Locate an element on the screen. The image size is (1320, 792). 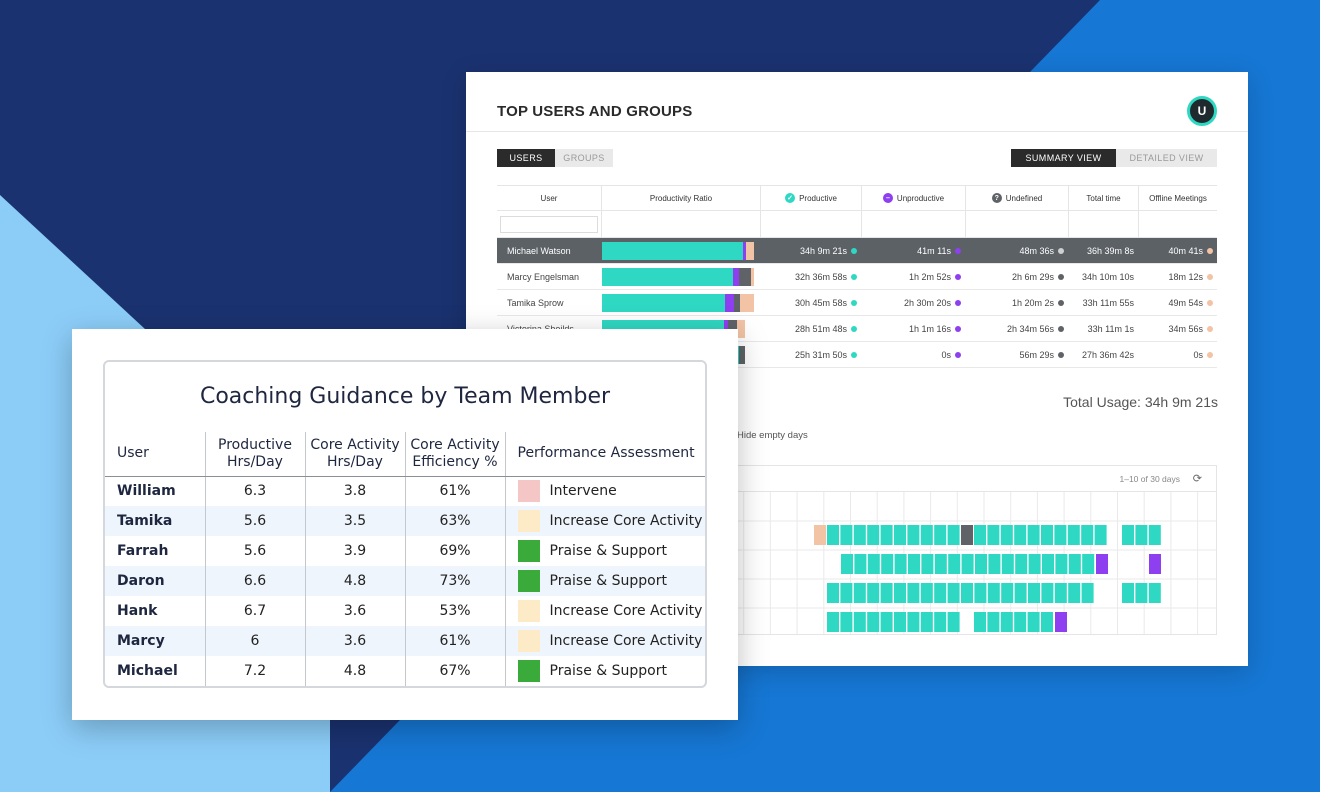
coaching-productive: 6.6 is located at coordinates (254, 581).